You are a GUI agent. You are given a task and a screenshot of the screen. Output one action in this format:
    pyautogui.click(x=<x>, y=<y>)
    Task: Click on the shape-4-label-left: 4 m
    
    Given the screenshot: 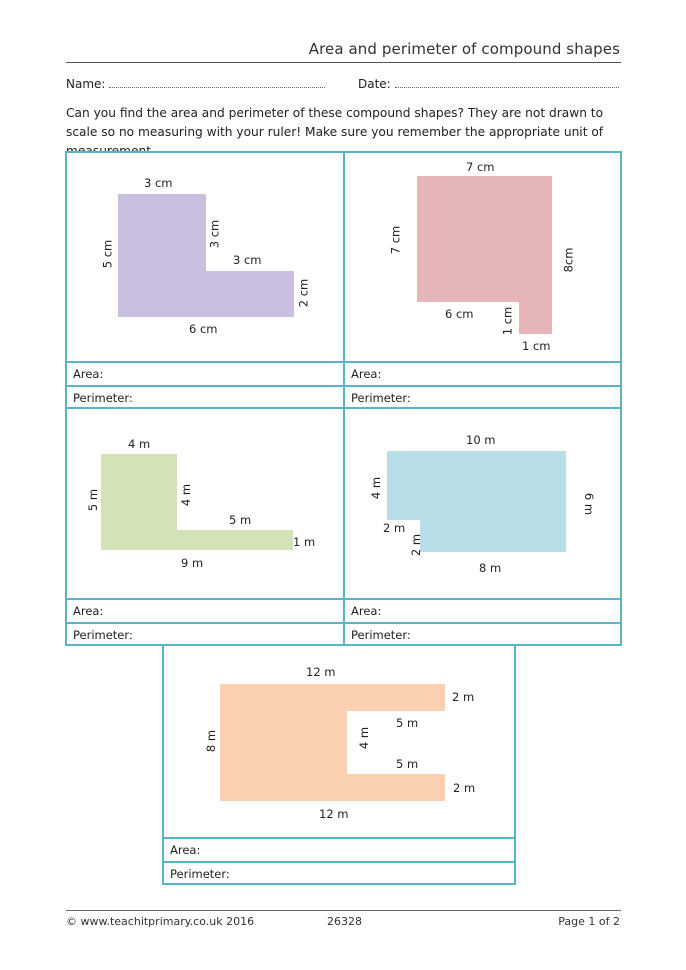 What is the action you would take?
    pyautogui.click(x=376, y=488)
    